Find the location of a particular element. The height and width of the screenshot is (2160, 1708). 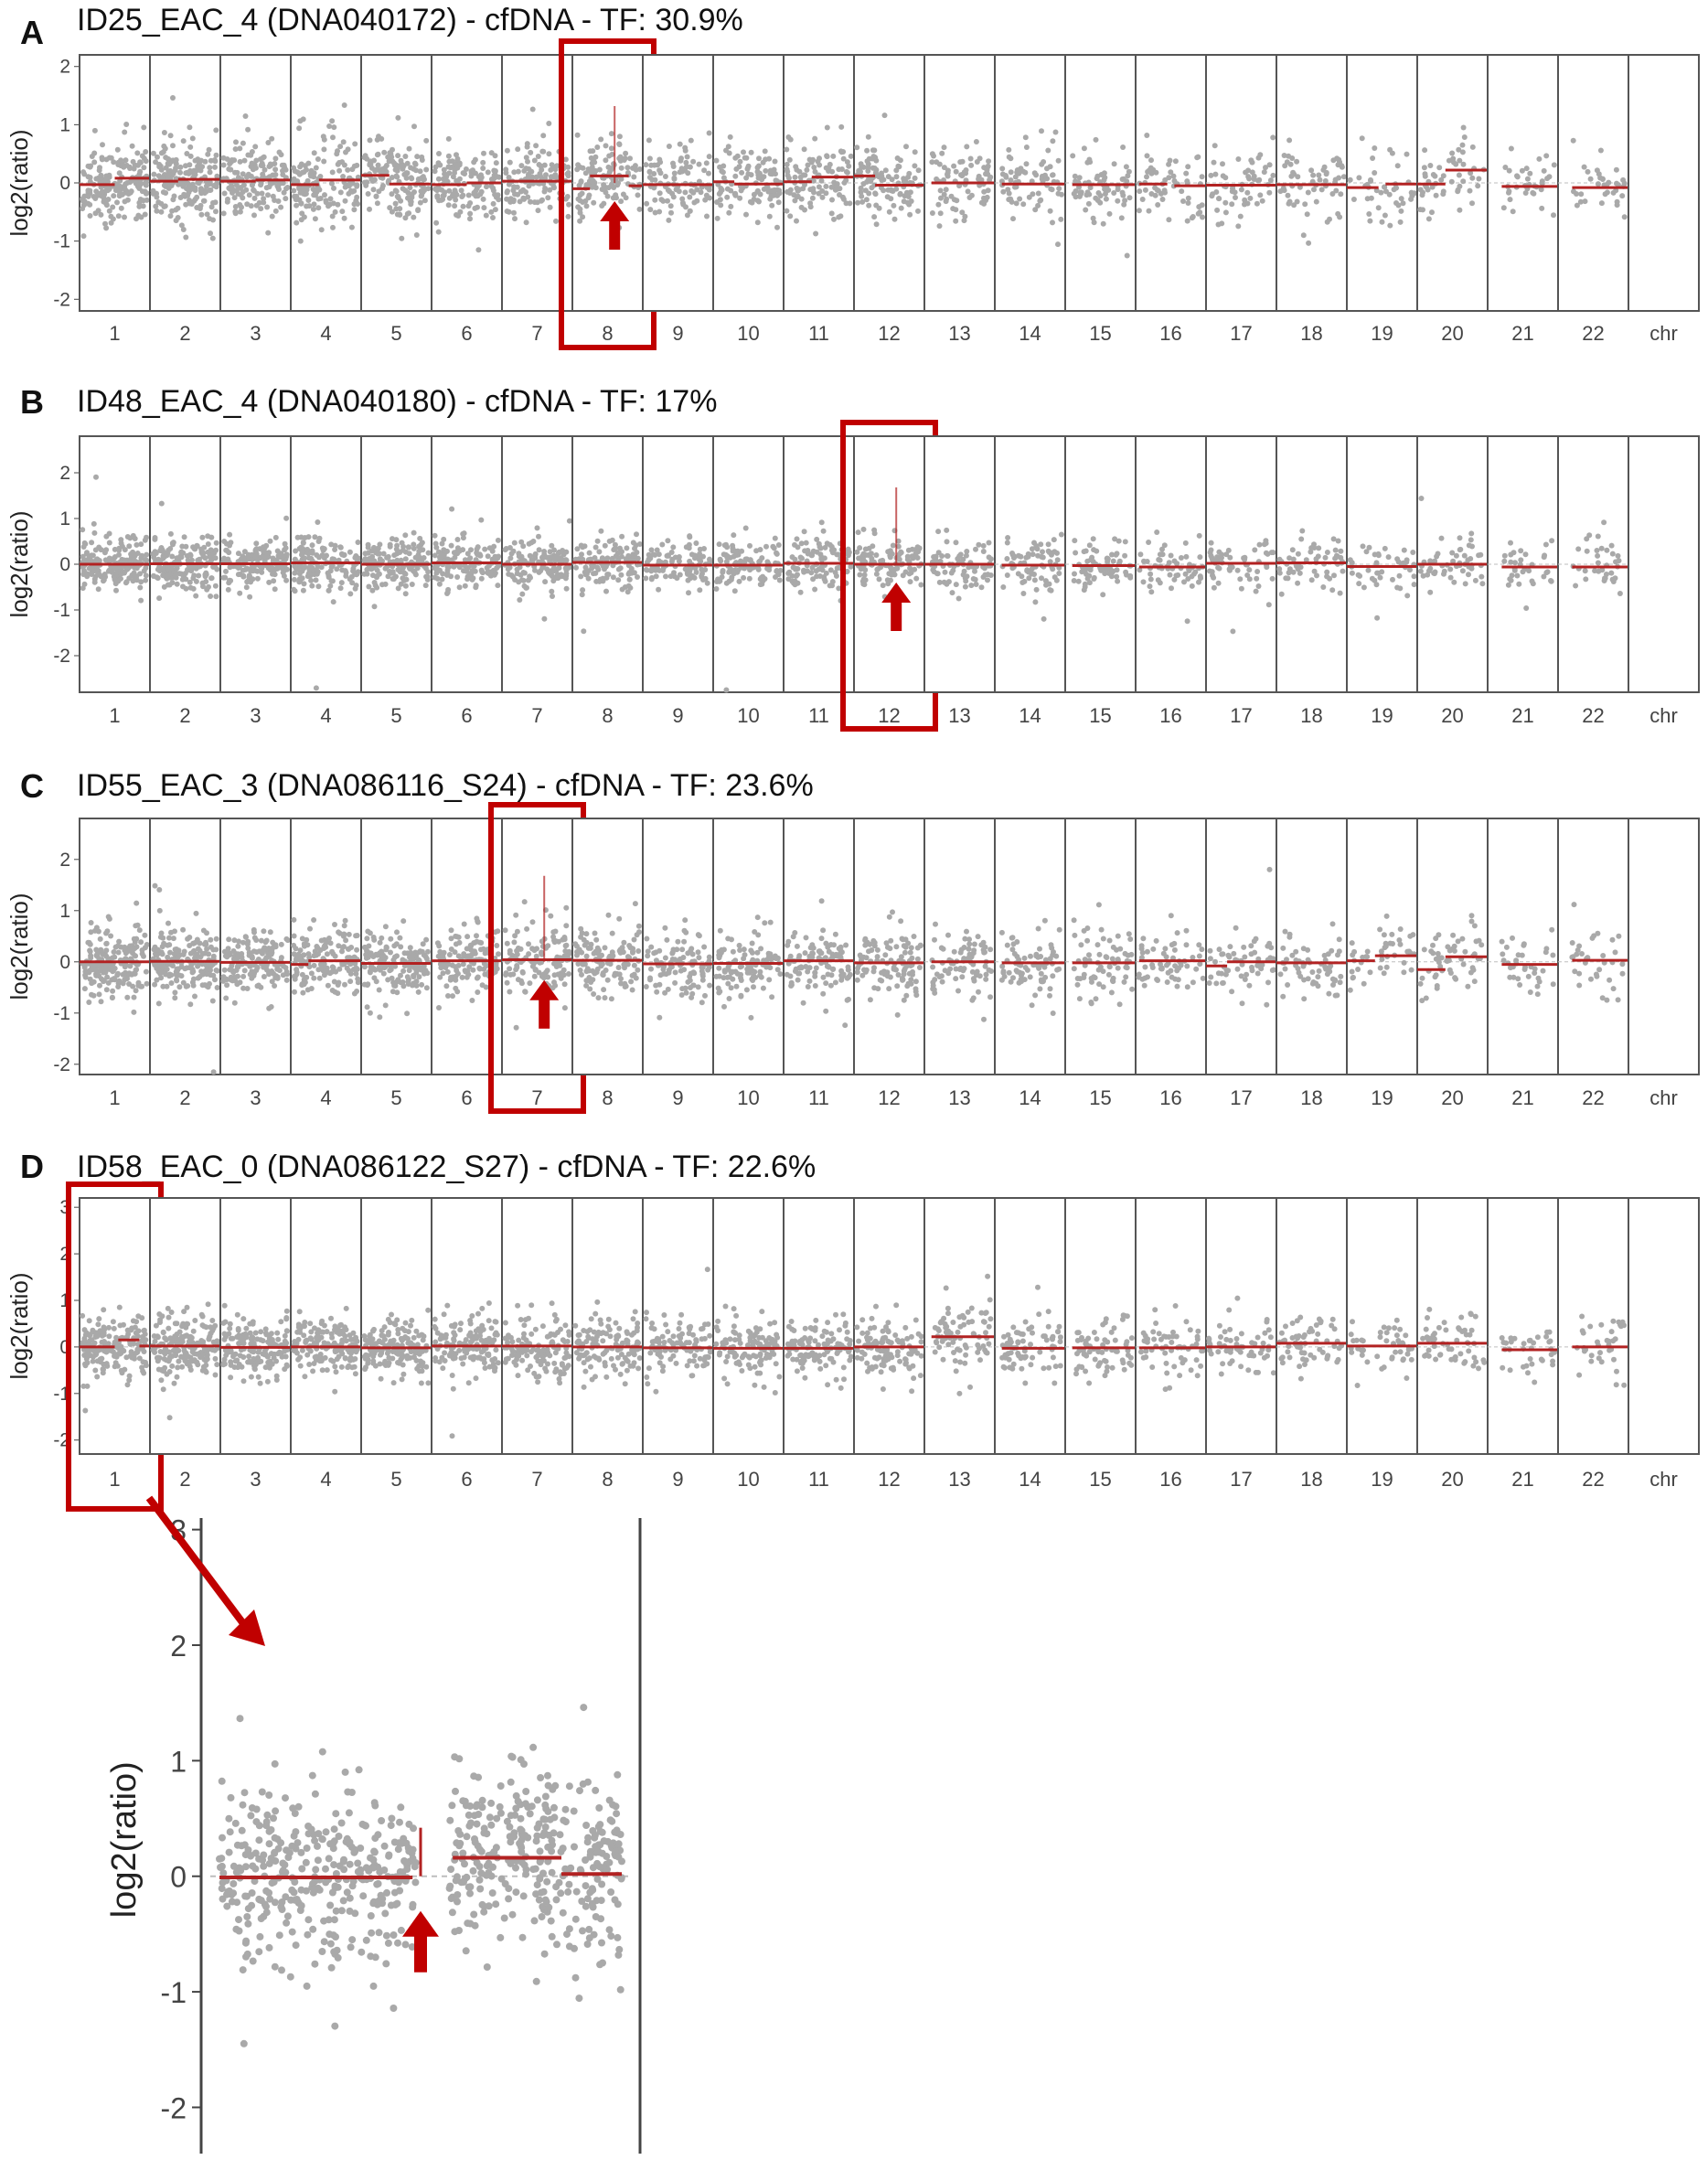

panel-letter: B is located at coordinates (32, 402).